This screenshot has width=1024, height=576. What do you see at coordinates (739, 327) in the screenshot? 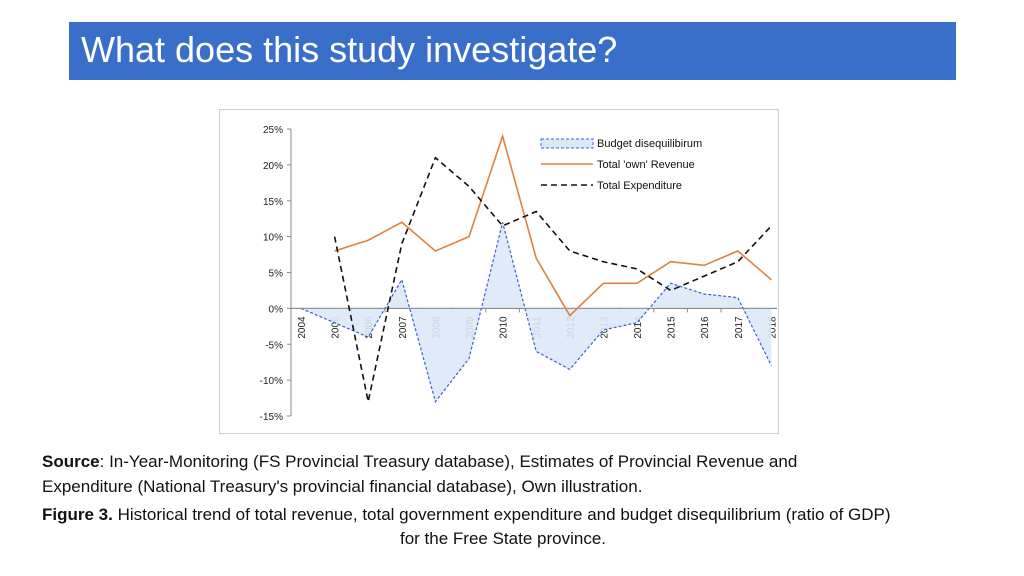
I see `x-tick-label: 2017` at bounding box center [739, 327].